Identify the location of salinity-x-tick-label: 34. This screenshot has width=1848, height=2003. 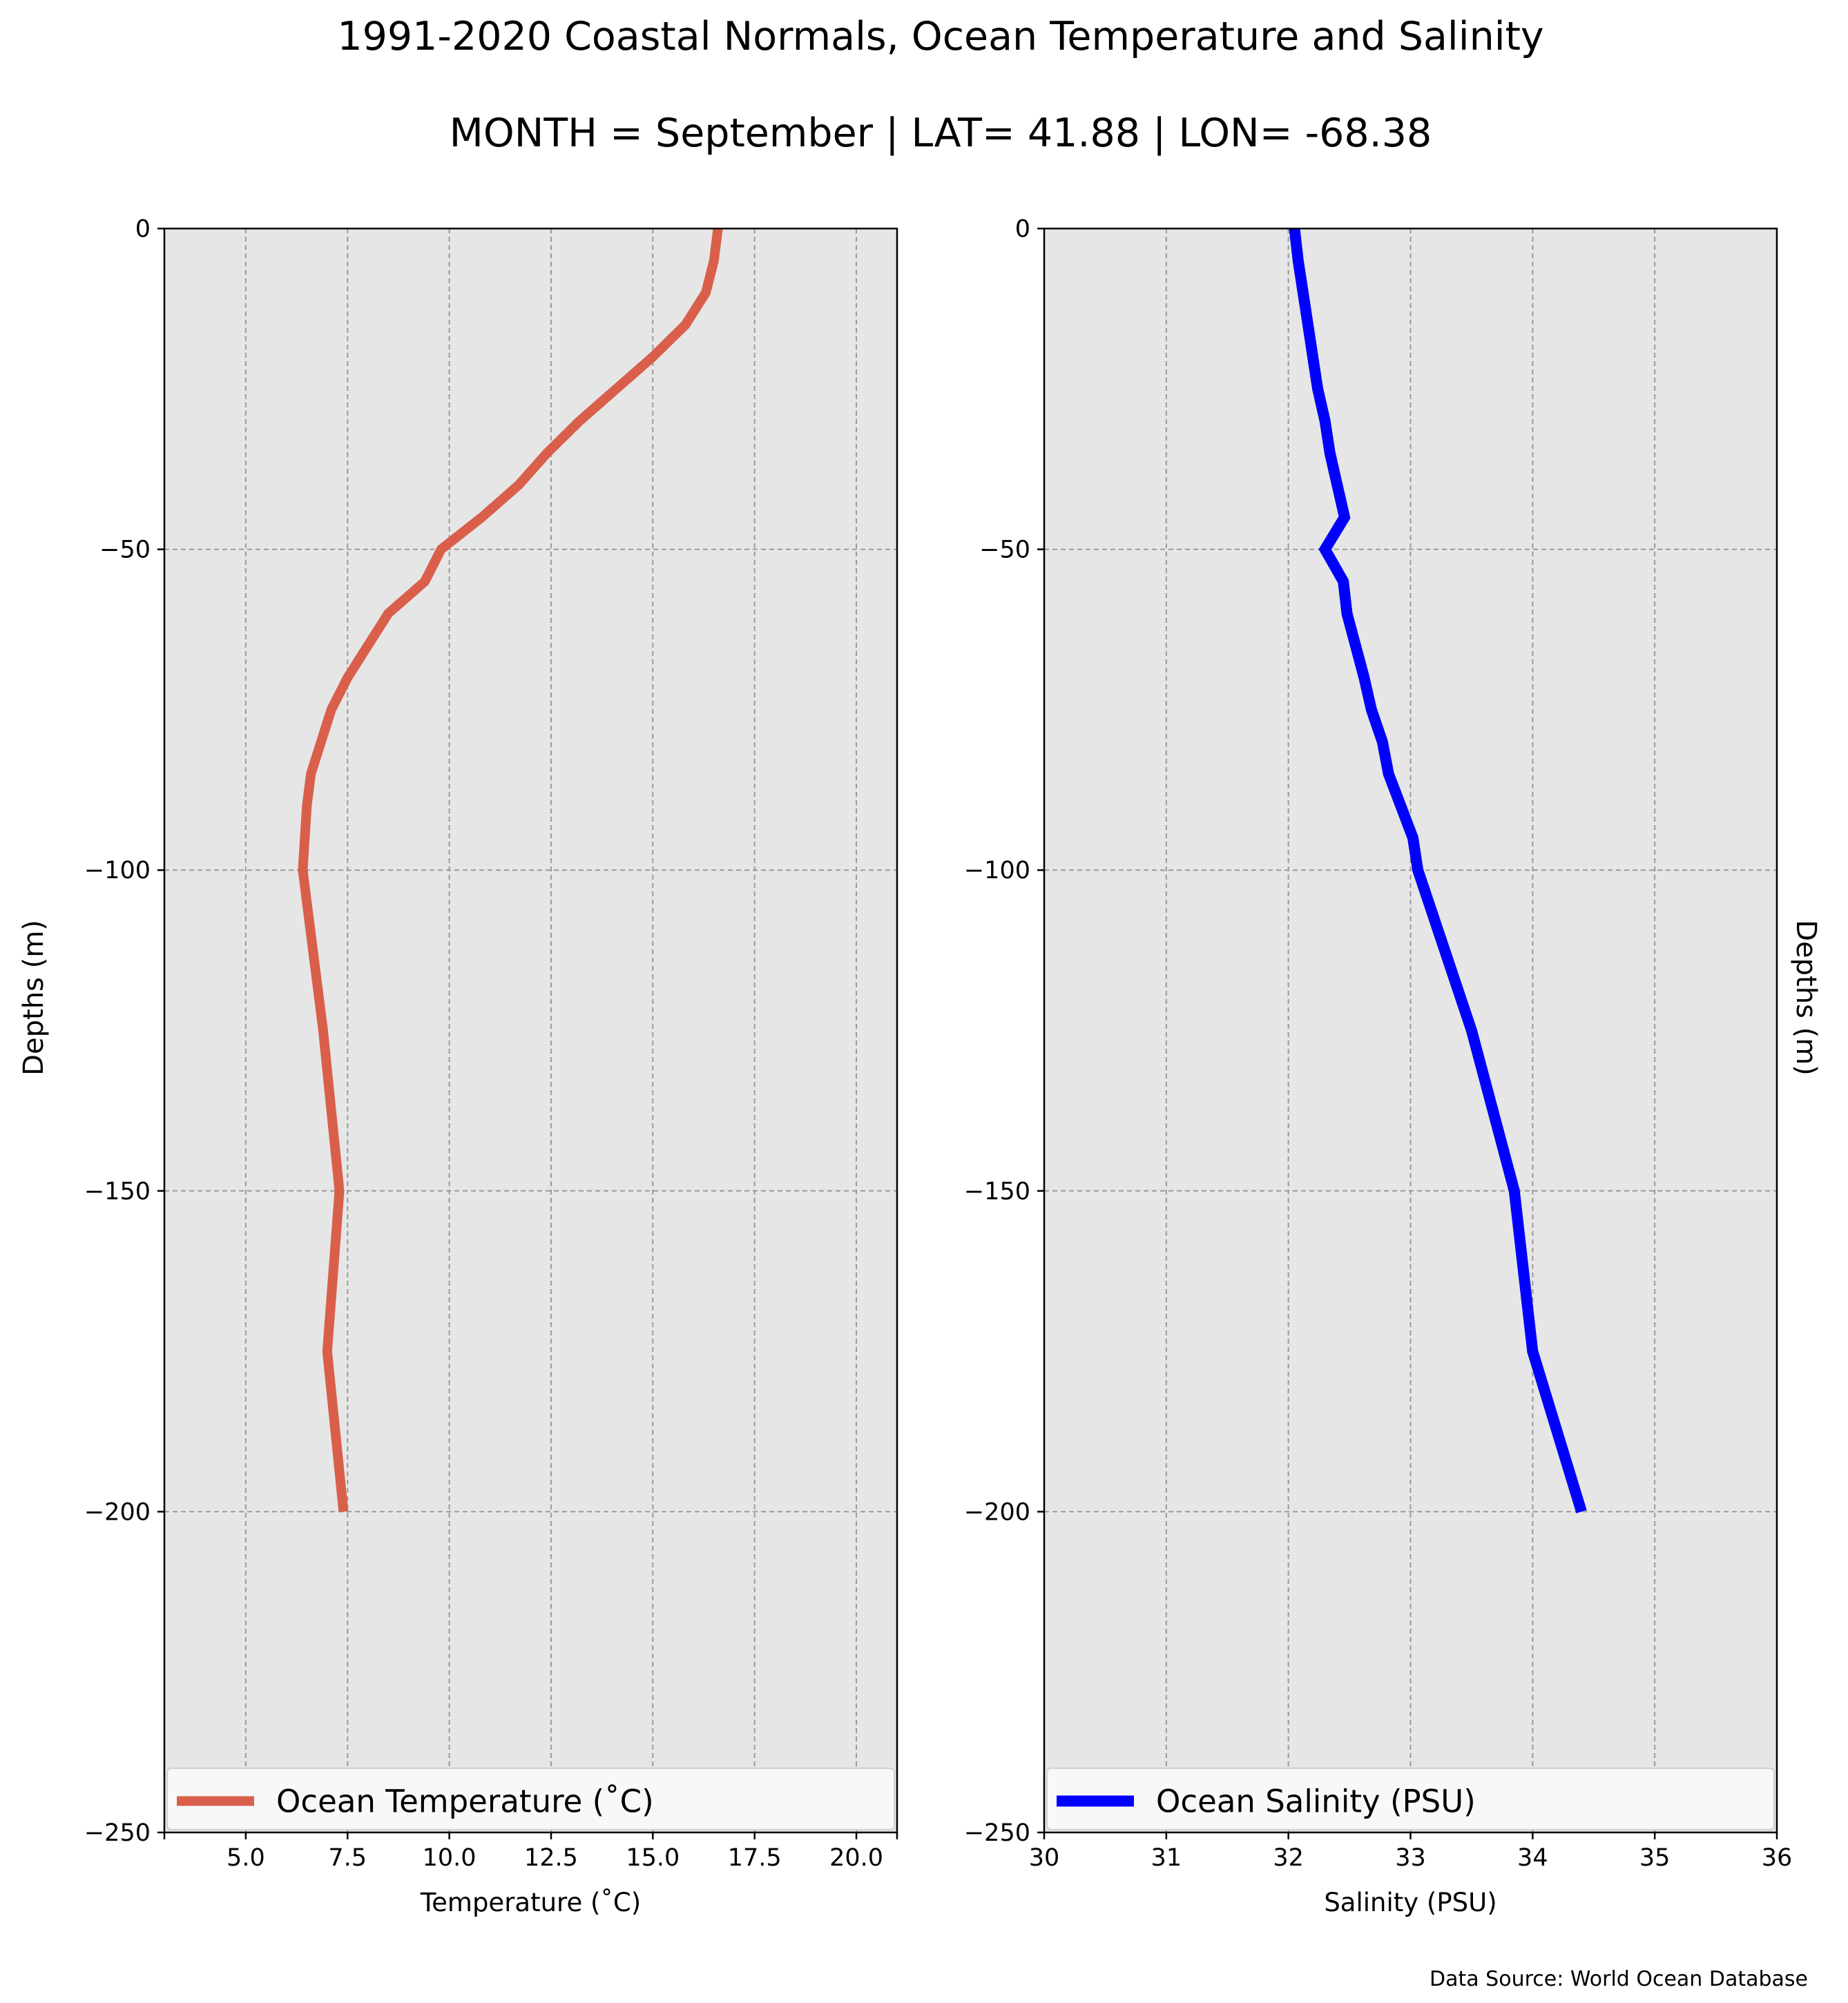
(1532, 1858).